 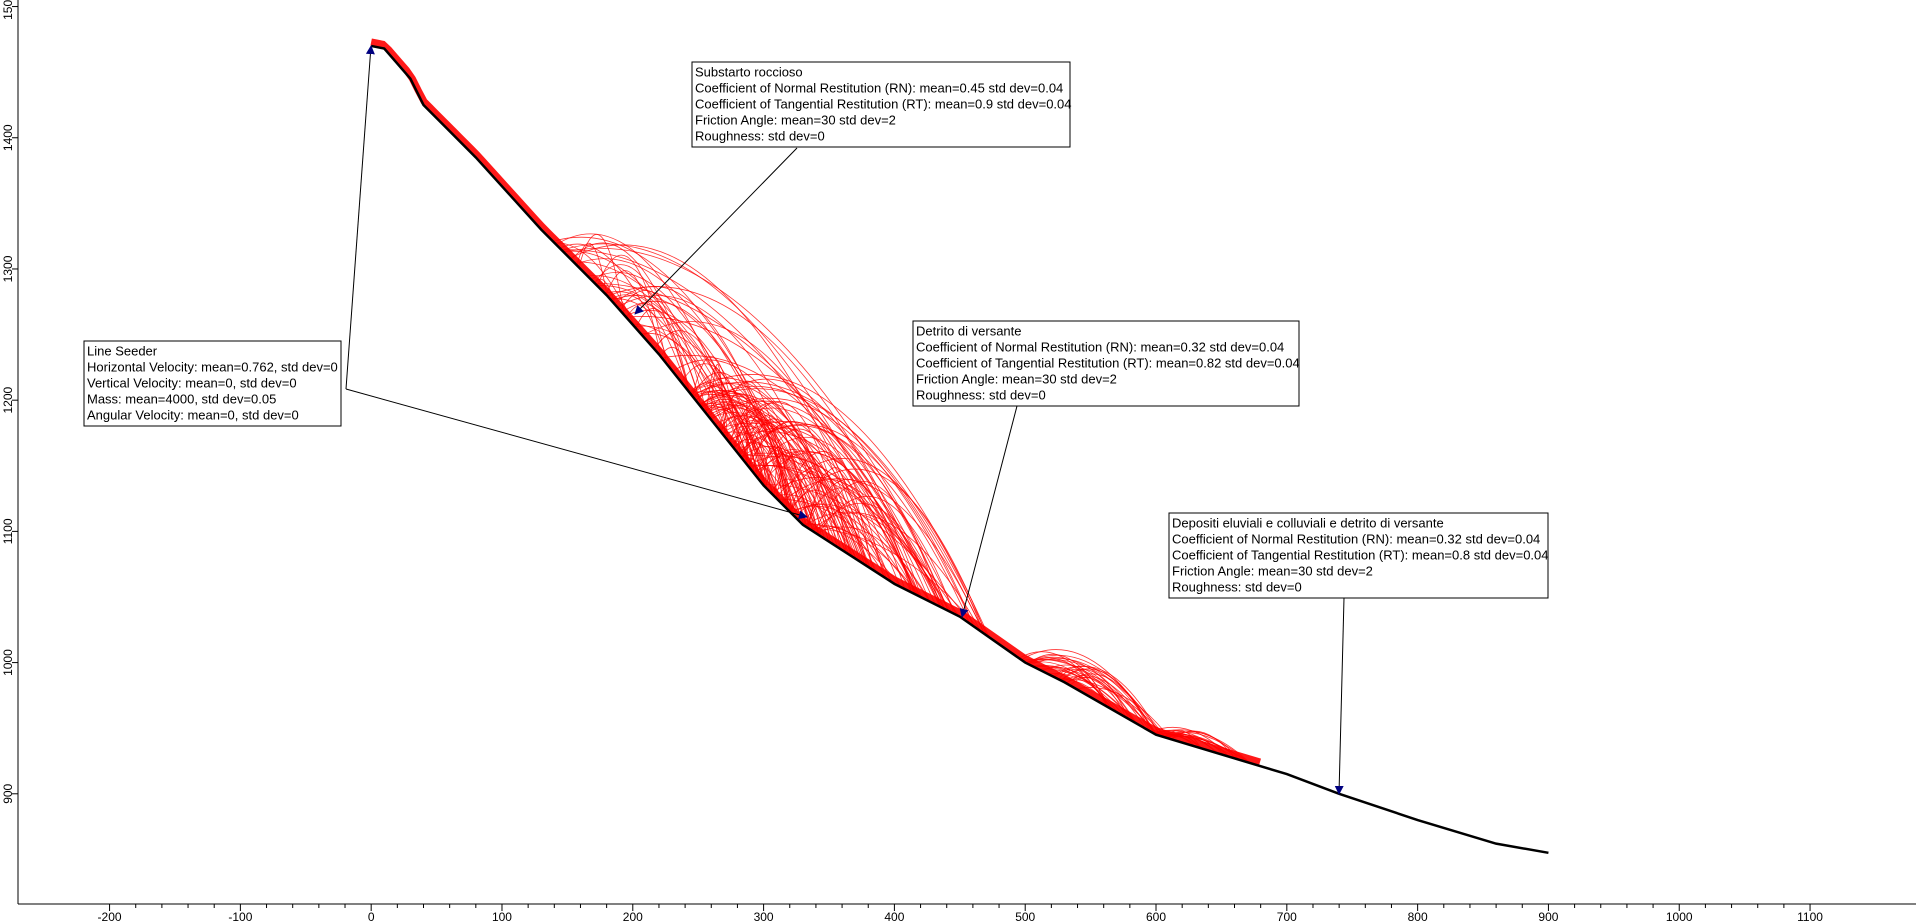 What do you see at coordinates (1548, 915) in the screenshot?
I see `x-tick-label: 900` at bounding box center [1548, 915].